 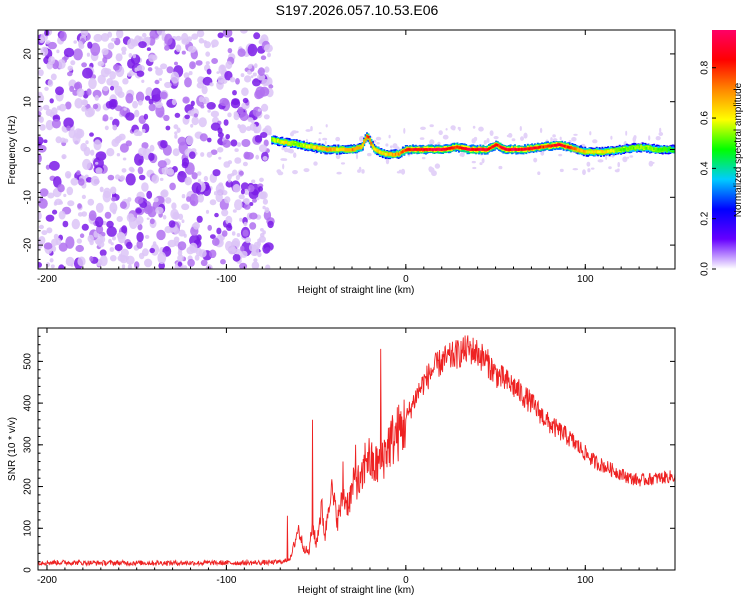 I want to click on figure-title: S197.2026.057.10.53.E06, so click(x=357, y=10).